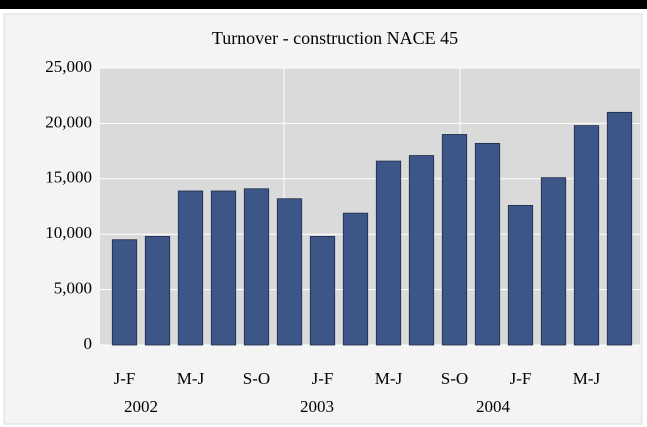 This screenshot has height=427, width=647. What do you see at coordinates (68, 121) in the screenshot?
I see `y-tick-label: 20,000` at bounding box center [68, 121].